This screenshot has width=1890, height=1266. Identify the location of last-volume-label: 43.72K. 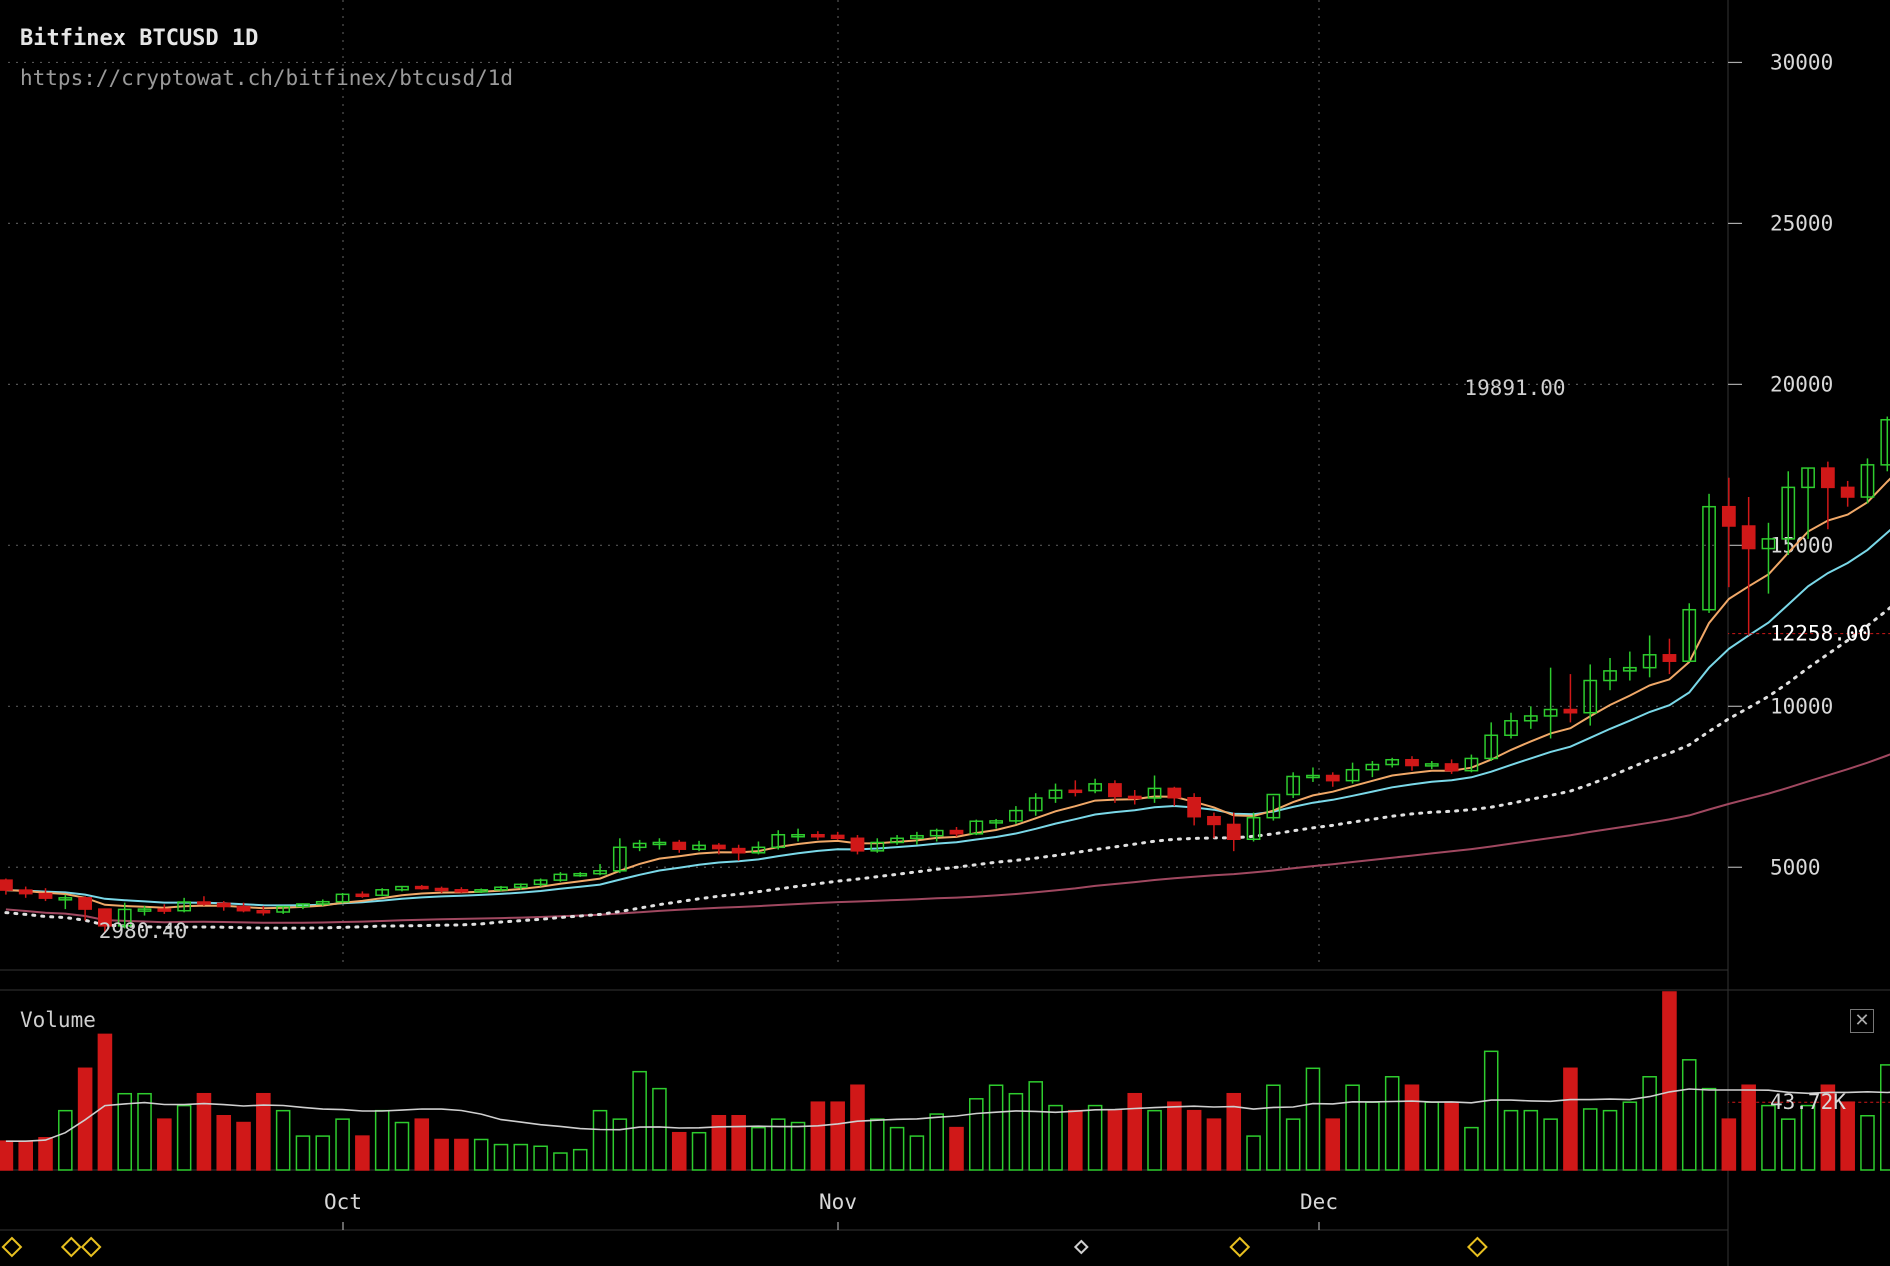
(1808, 1102).